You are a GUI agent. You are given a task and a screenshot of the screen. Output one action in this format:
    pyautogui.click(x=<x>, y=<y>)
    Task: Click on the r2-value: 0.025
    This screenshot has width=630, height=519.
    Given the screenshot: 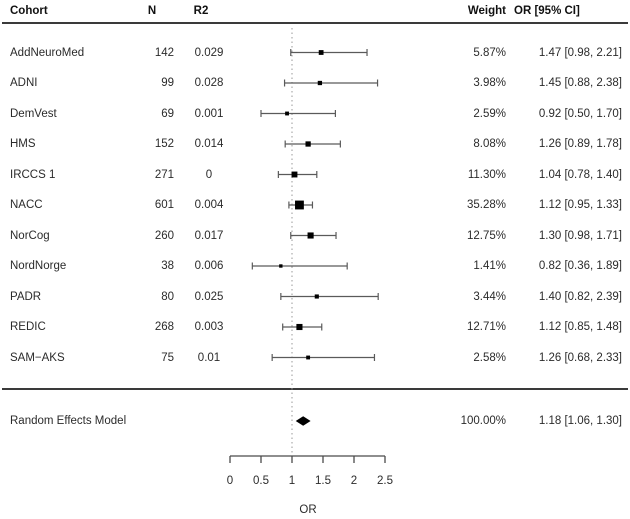 What is the action you would take?
    pyautogui.click(x=209, y=296)
    